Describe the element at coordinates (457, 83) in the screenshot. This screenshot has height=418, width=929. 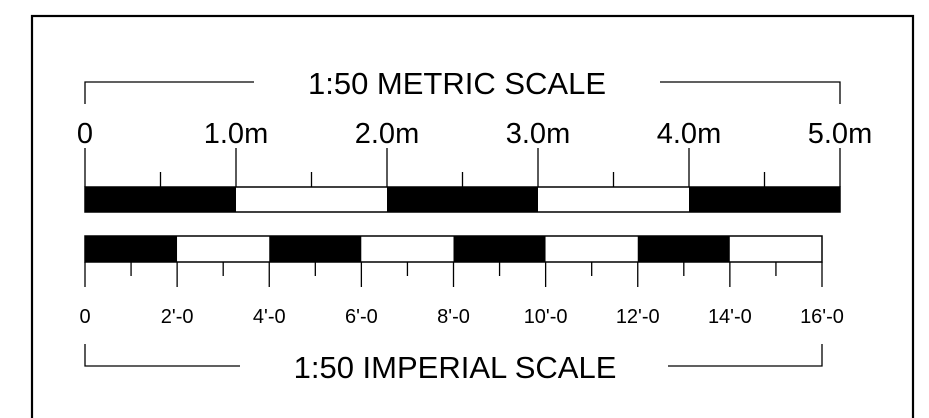
I see `metric-scale-title: 1:50 METRIC SCALE` at that location.